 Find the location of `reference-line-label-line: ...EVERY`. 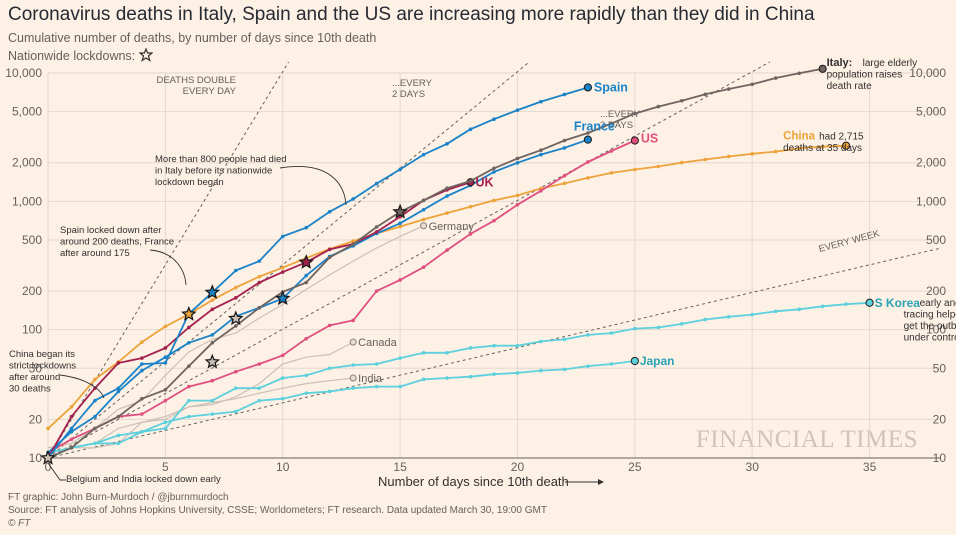

reference-line-label-line: ...EVERY is located at coordinates (412, 83).